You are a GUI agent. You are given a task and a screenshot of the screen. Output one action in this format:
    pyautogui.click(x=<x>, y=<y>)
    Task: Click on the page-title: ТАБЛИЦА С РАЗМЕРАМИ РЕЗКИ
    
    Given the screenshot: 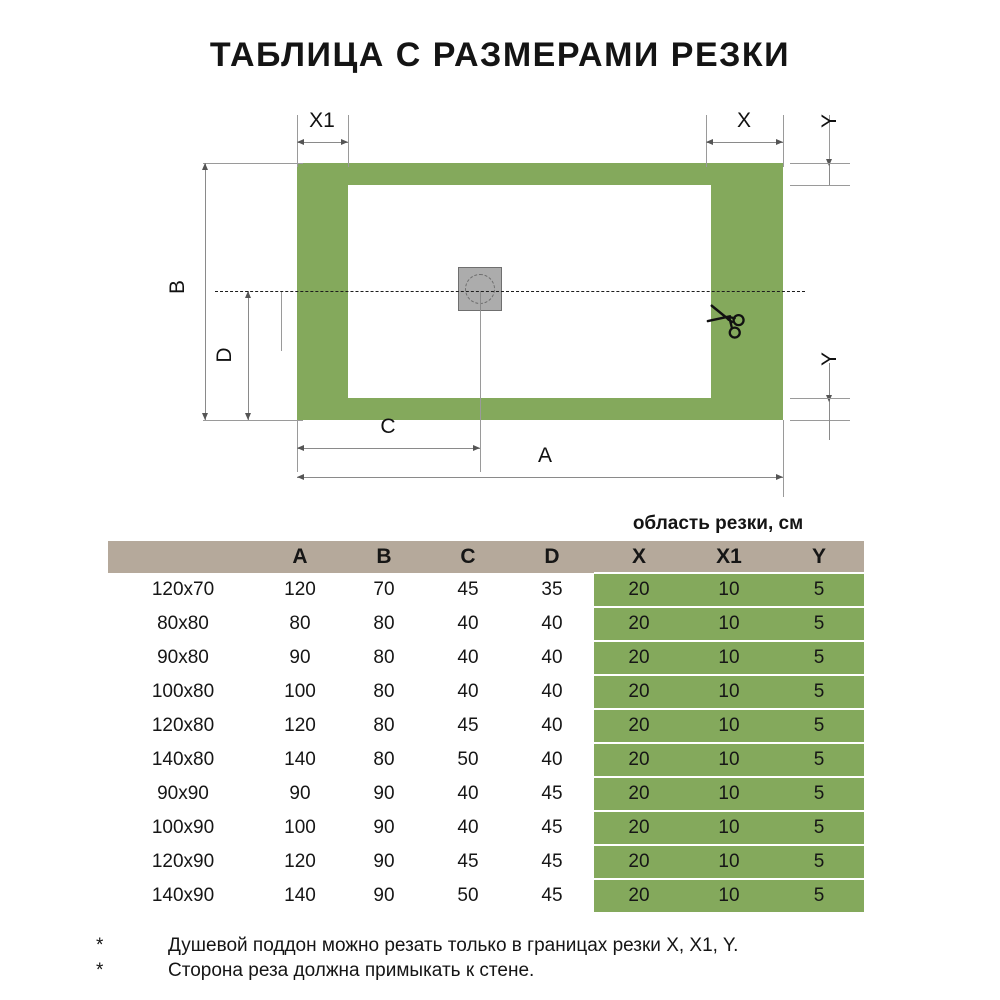 What is the action you would take?
    pyautogui.click(x=500, y=55)
    